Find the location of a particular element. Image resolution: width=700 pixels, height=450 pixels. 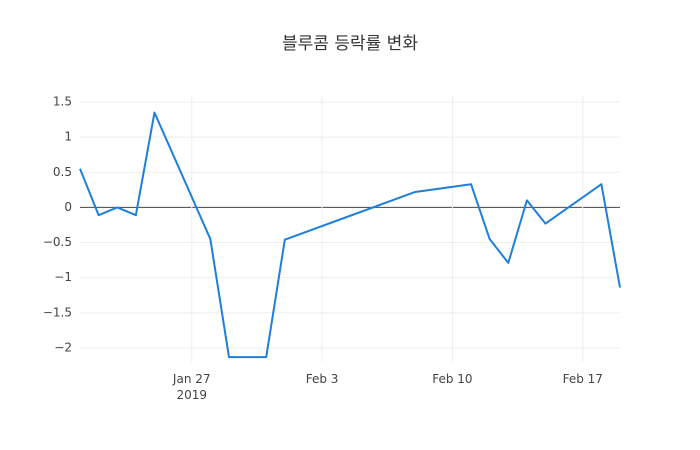

y-tick-label: −0.5 is located at coordinates (57, 242).